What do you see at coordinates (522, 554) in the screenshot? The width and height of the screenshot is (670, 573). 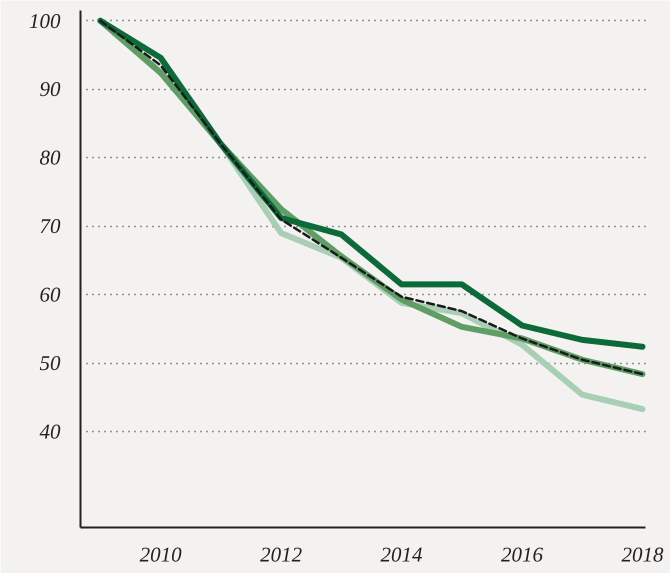 I see `x-tick-label: 2016` at bounding box center [522, 554].